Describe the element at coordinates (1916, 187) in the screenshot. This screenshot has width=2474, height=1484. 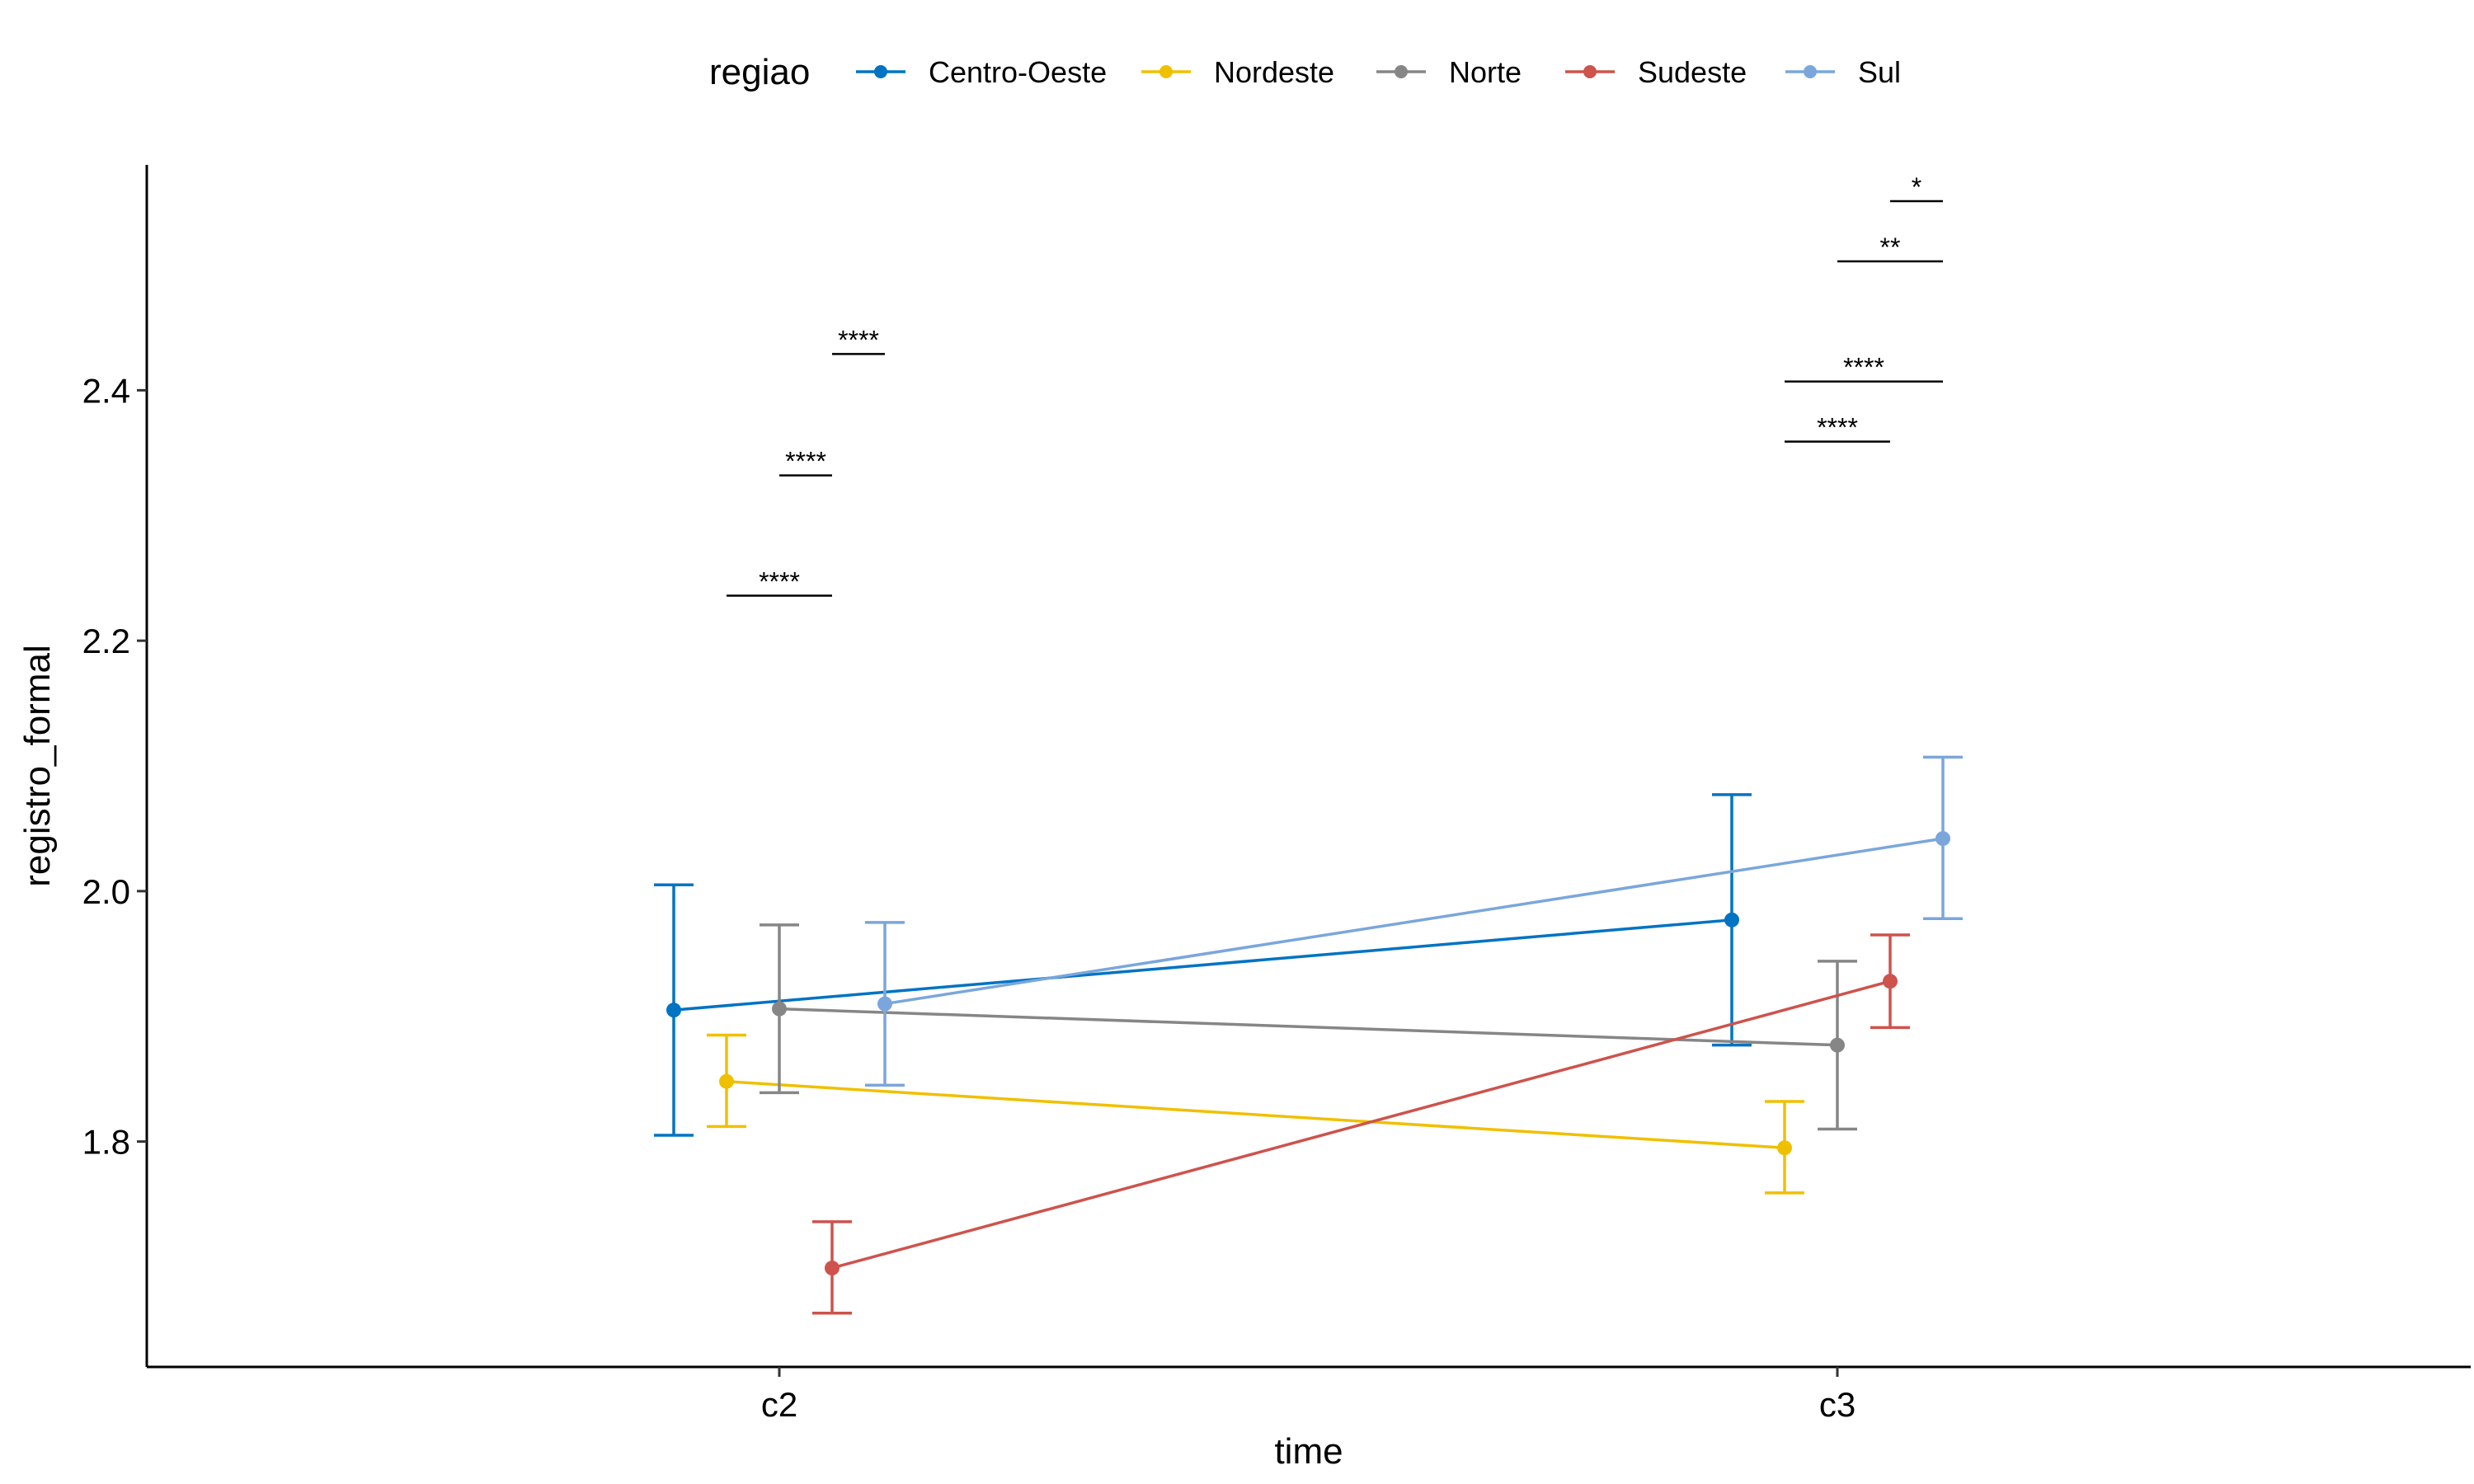
I see `significance-label: *` at that location.